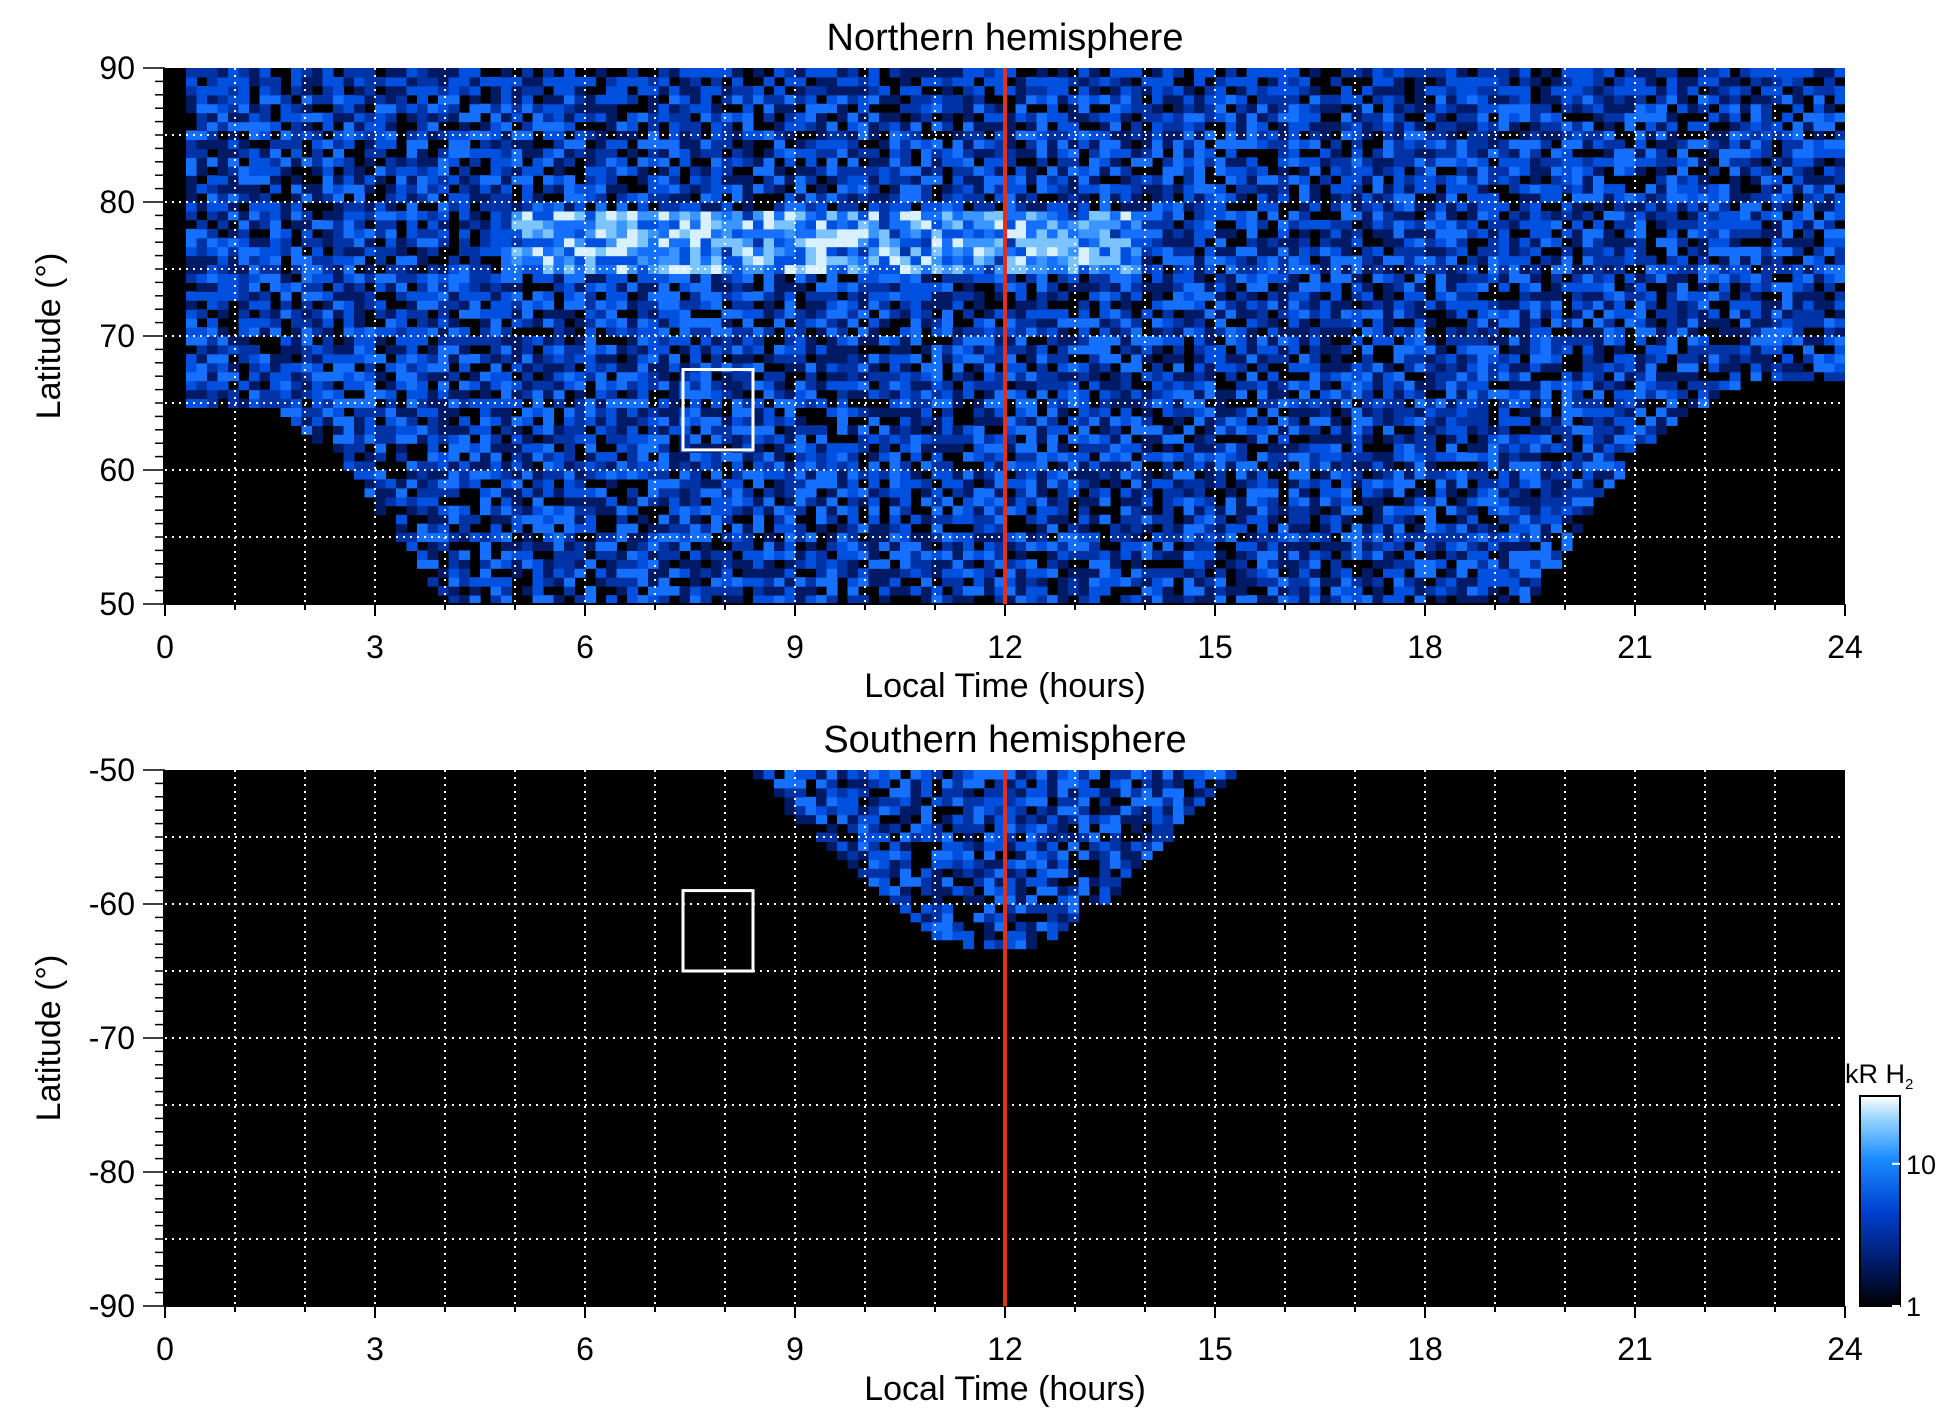 The image size is (1950, 1423). I want to click on north-y-tick-label: 90, so click(117, 68).